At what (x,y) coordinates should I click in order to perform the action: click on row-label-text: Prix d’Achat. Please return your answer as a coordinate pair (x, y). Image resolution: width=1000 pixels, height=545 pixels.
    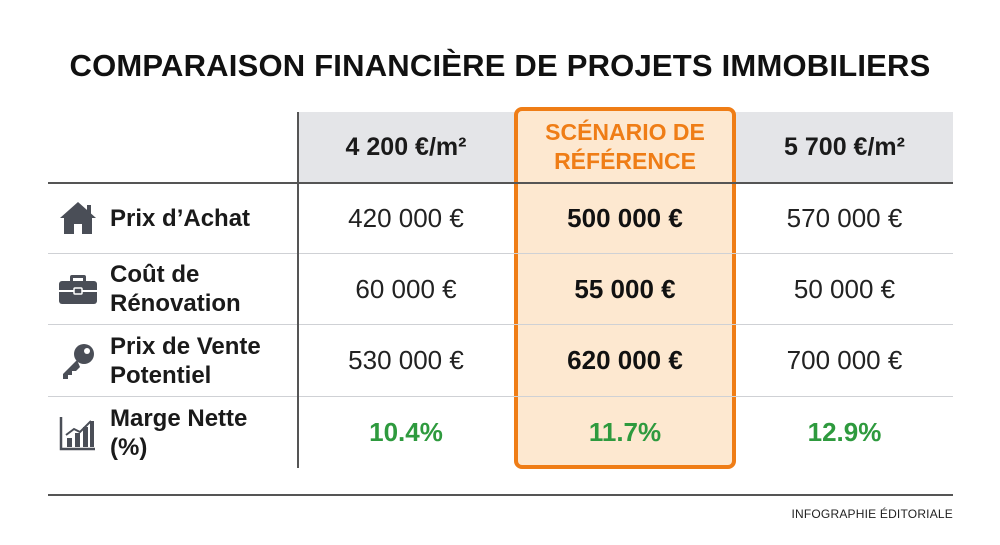
    Looking at the image, I should click on (180, 218).